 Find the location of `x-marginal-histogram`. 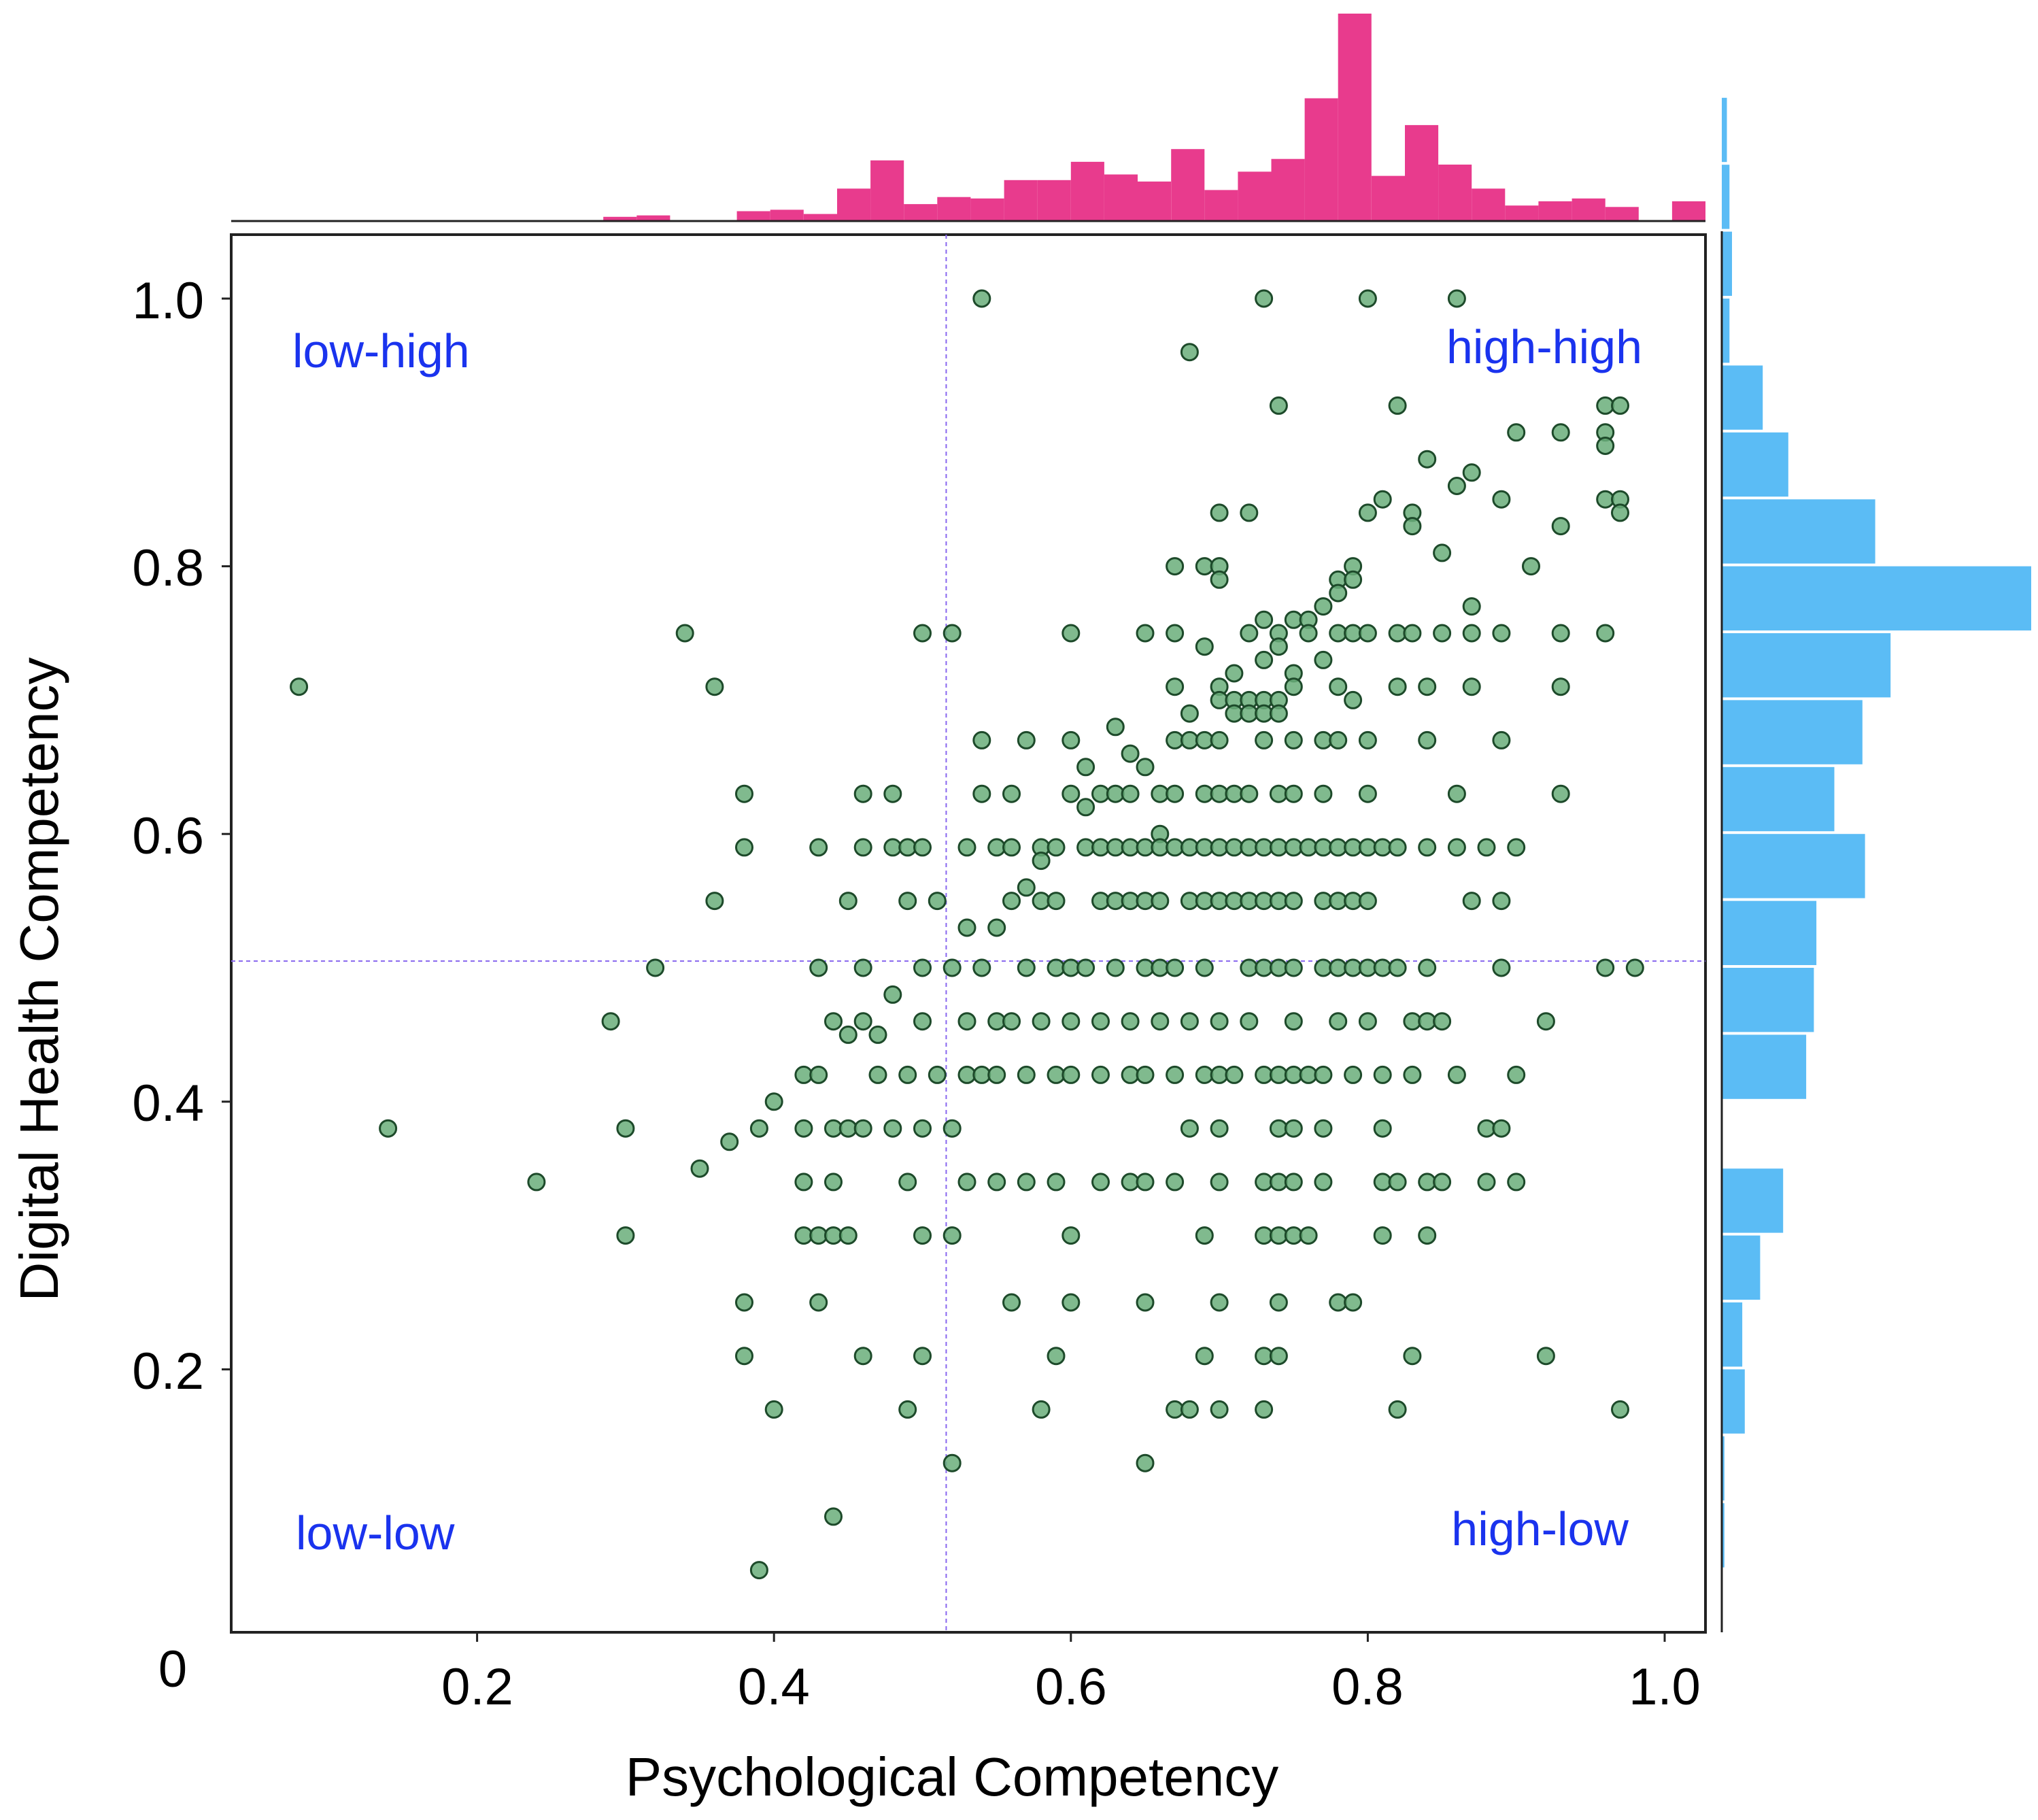

x-marginal-histogram is located at coordinates (1154, 117).